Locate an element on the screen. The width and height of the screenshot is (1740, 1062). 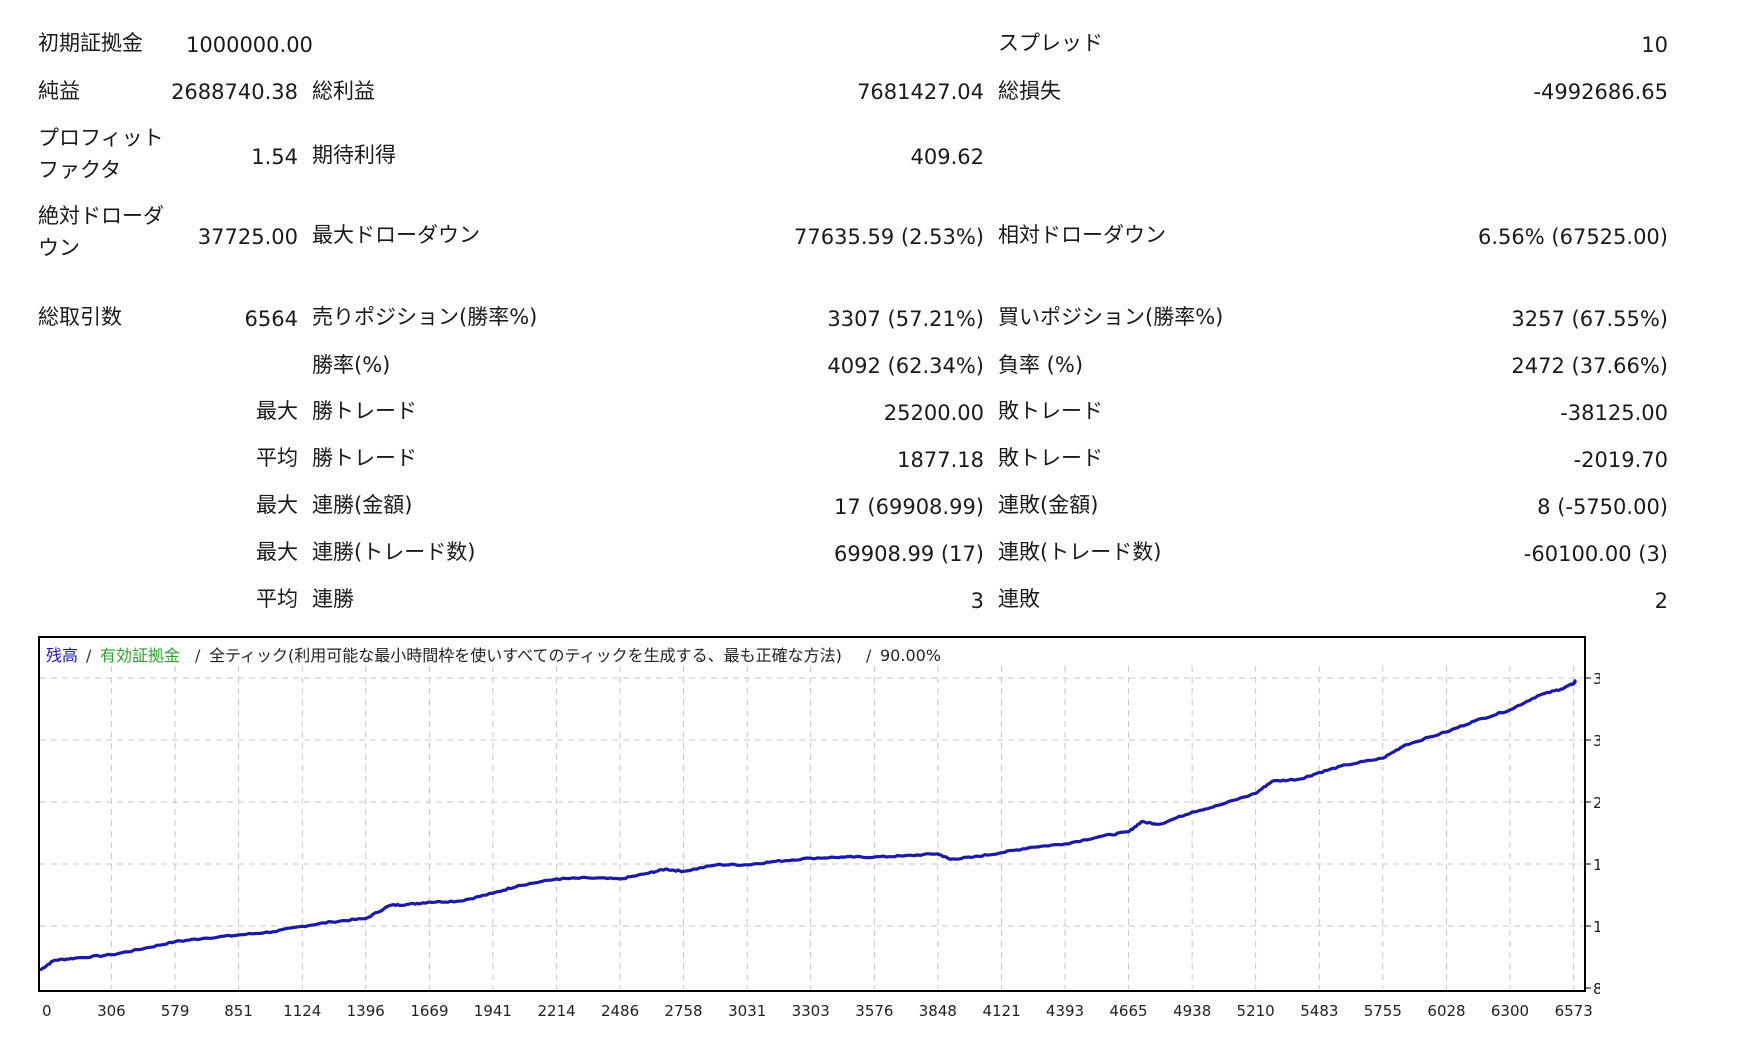
legend-sep-2: / is located at coordinates (198, 655).